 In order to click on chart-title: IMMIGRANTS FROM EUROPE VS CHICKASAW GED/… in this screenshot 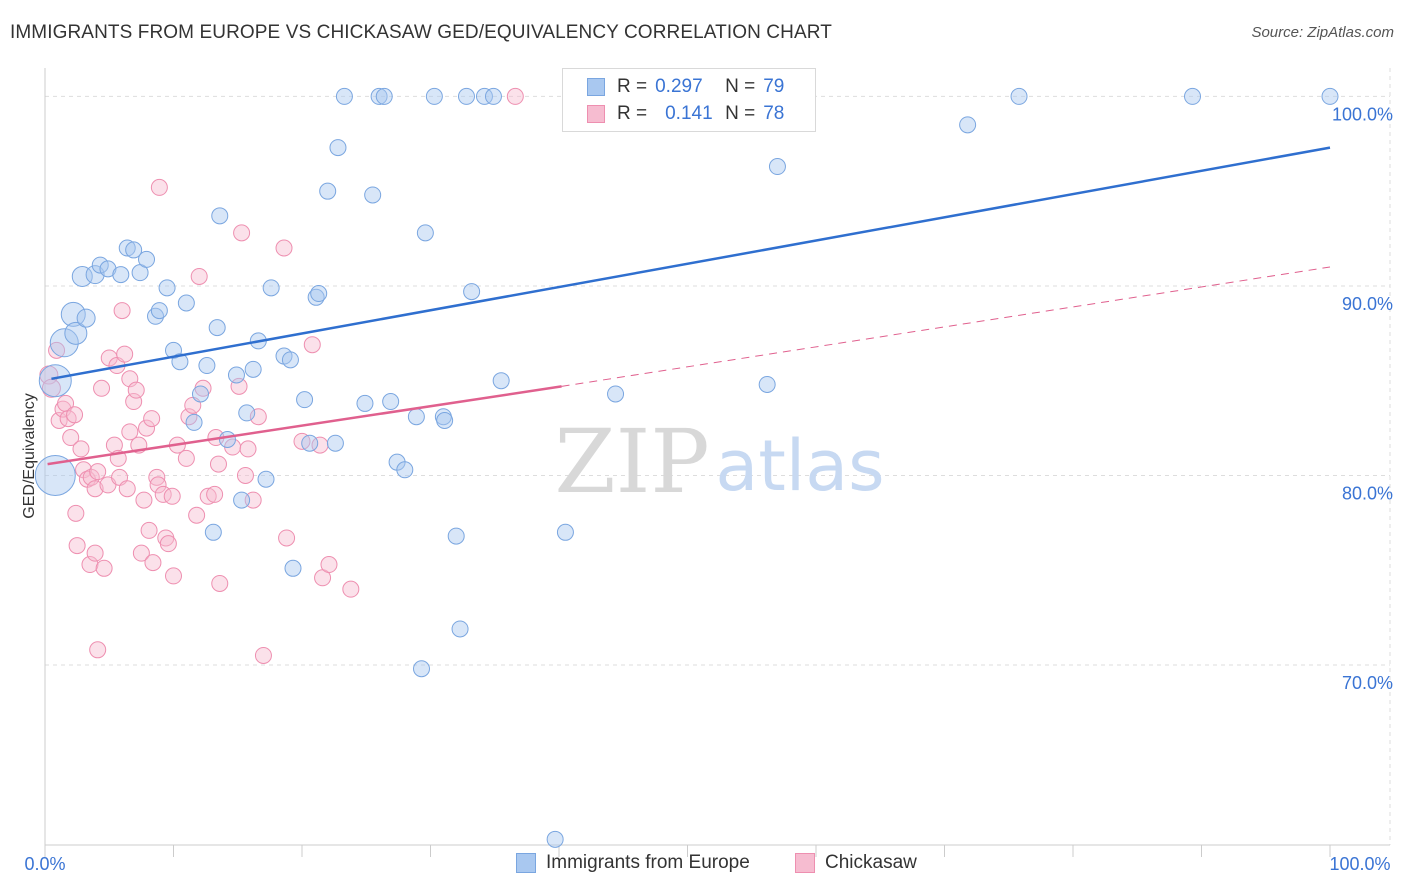, I will do `click(421, 32)`.